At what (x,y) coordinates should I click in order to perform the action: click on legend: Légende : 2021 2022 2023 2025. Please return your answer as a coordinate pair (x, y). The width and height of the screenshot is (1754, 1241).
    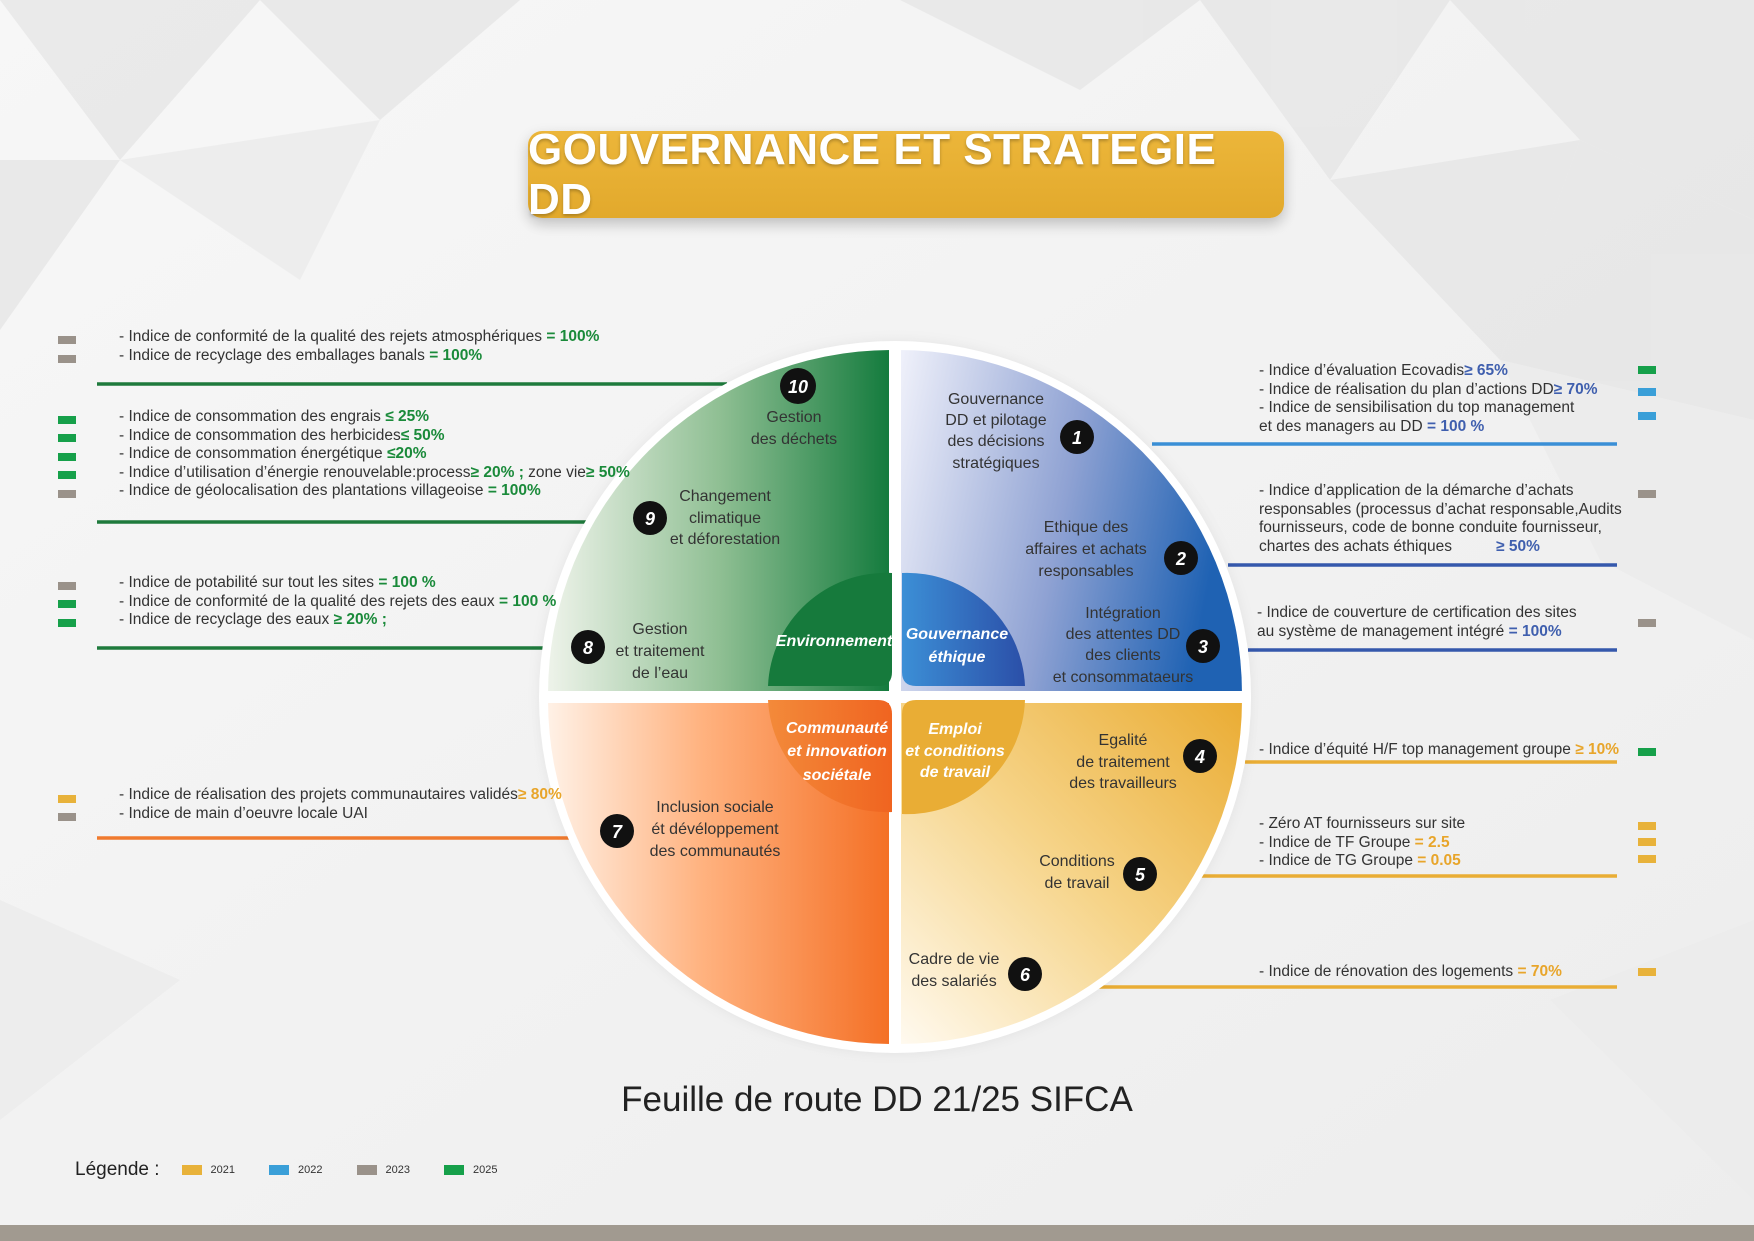
    Looking at the image, I should click on (303, 1170).